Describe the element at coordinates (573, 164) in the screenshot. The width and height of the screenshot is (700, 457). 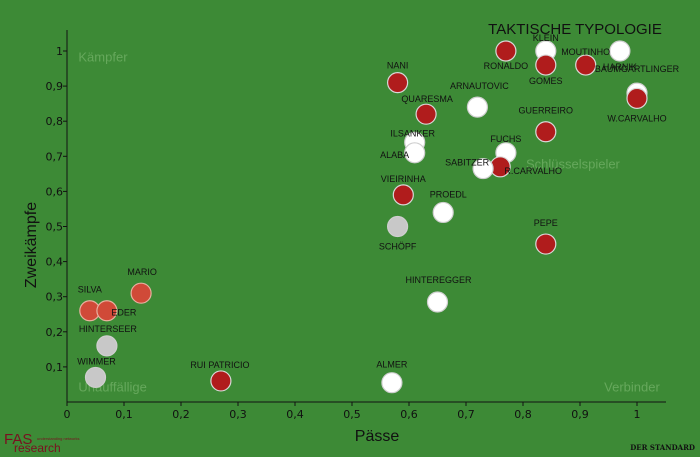
I see `zone-label: Schlüsselspieler` at that location.